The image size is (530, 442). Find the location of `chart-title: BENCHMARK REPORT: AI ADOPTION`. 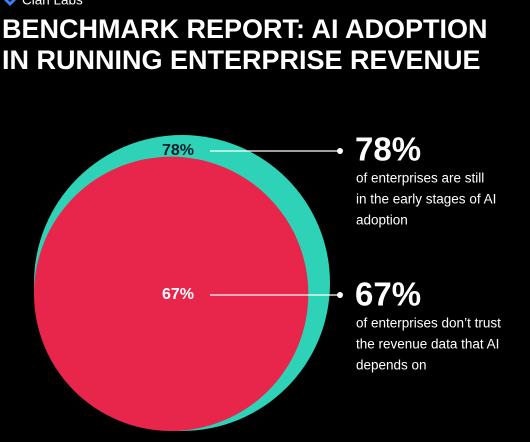

chart-title: BENCHMARK REPORT: AI ADOPTION is located at coordinates (245, 29).